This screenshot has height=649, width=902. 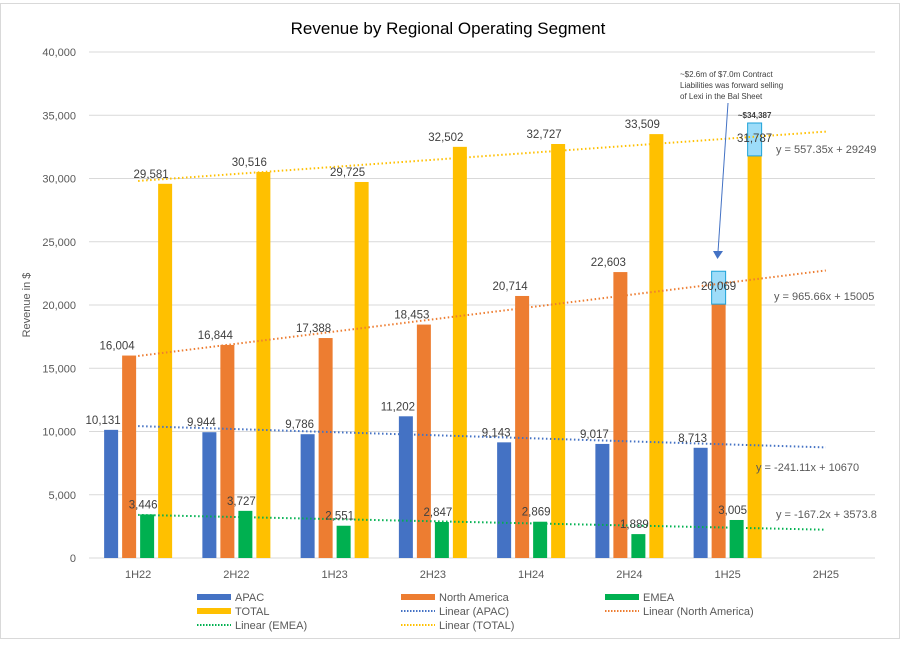 I want to click on data-label-total: 32,727, so click(x=544, y=135).